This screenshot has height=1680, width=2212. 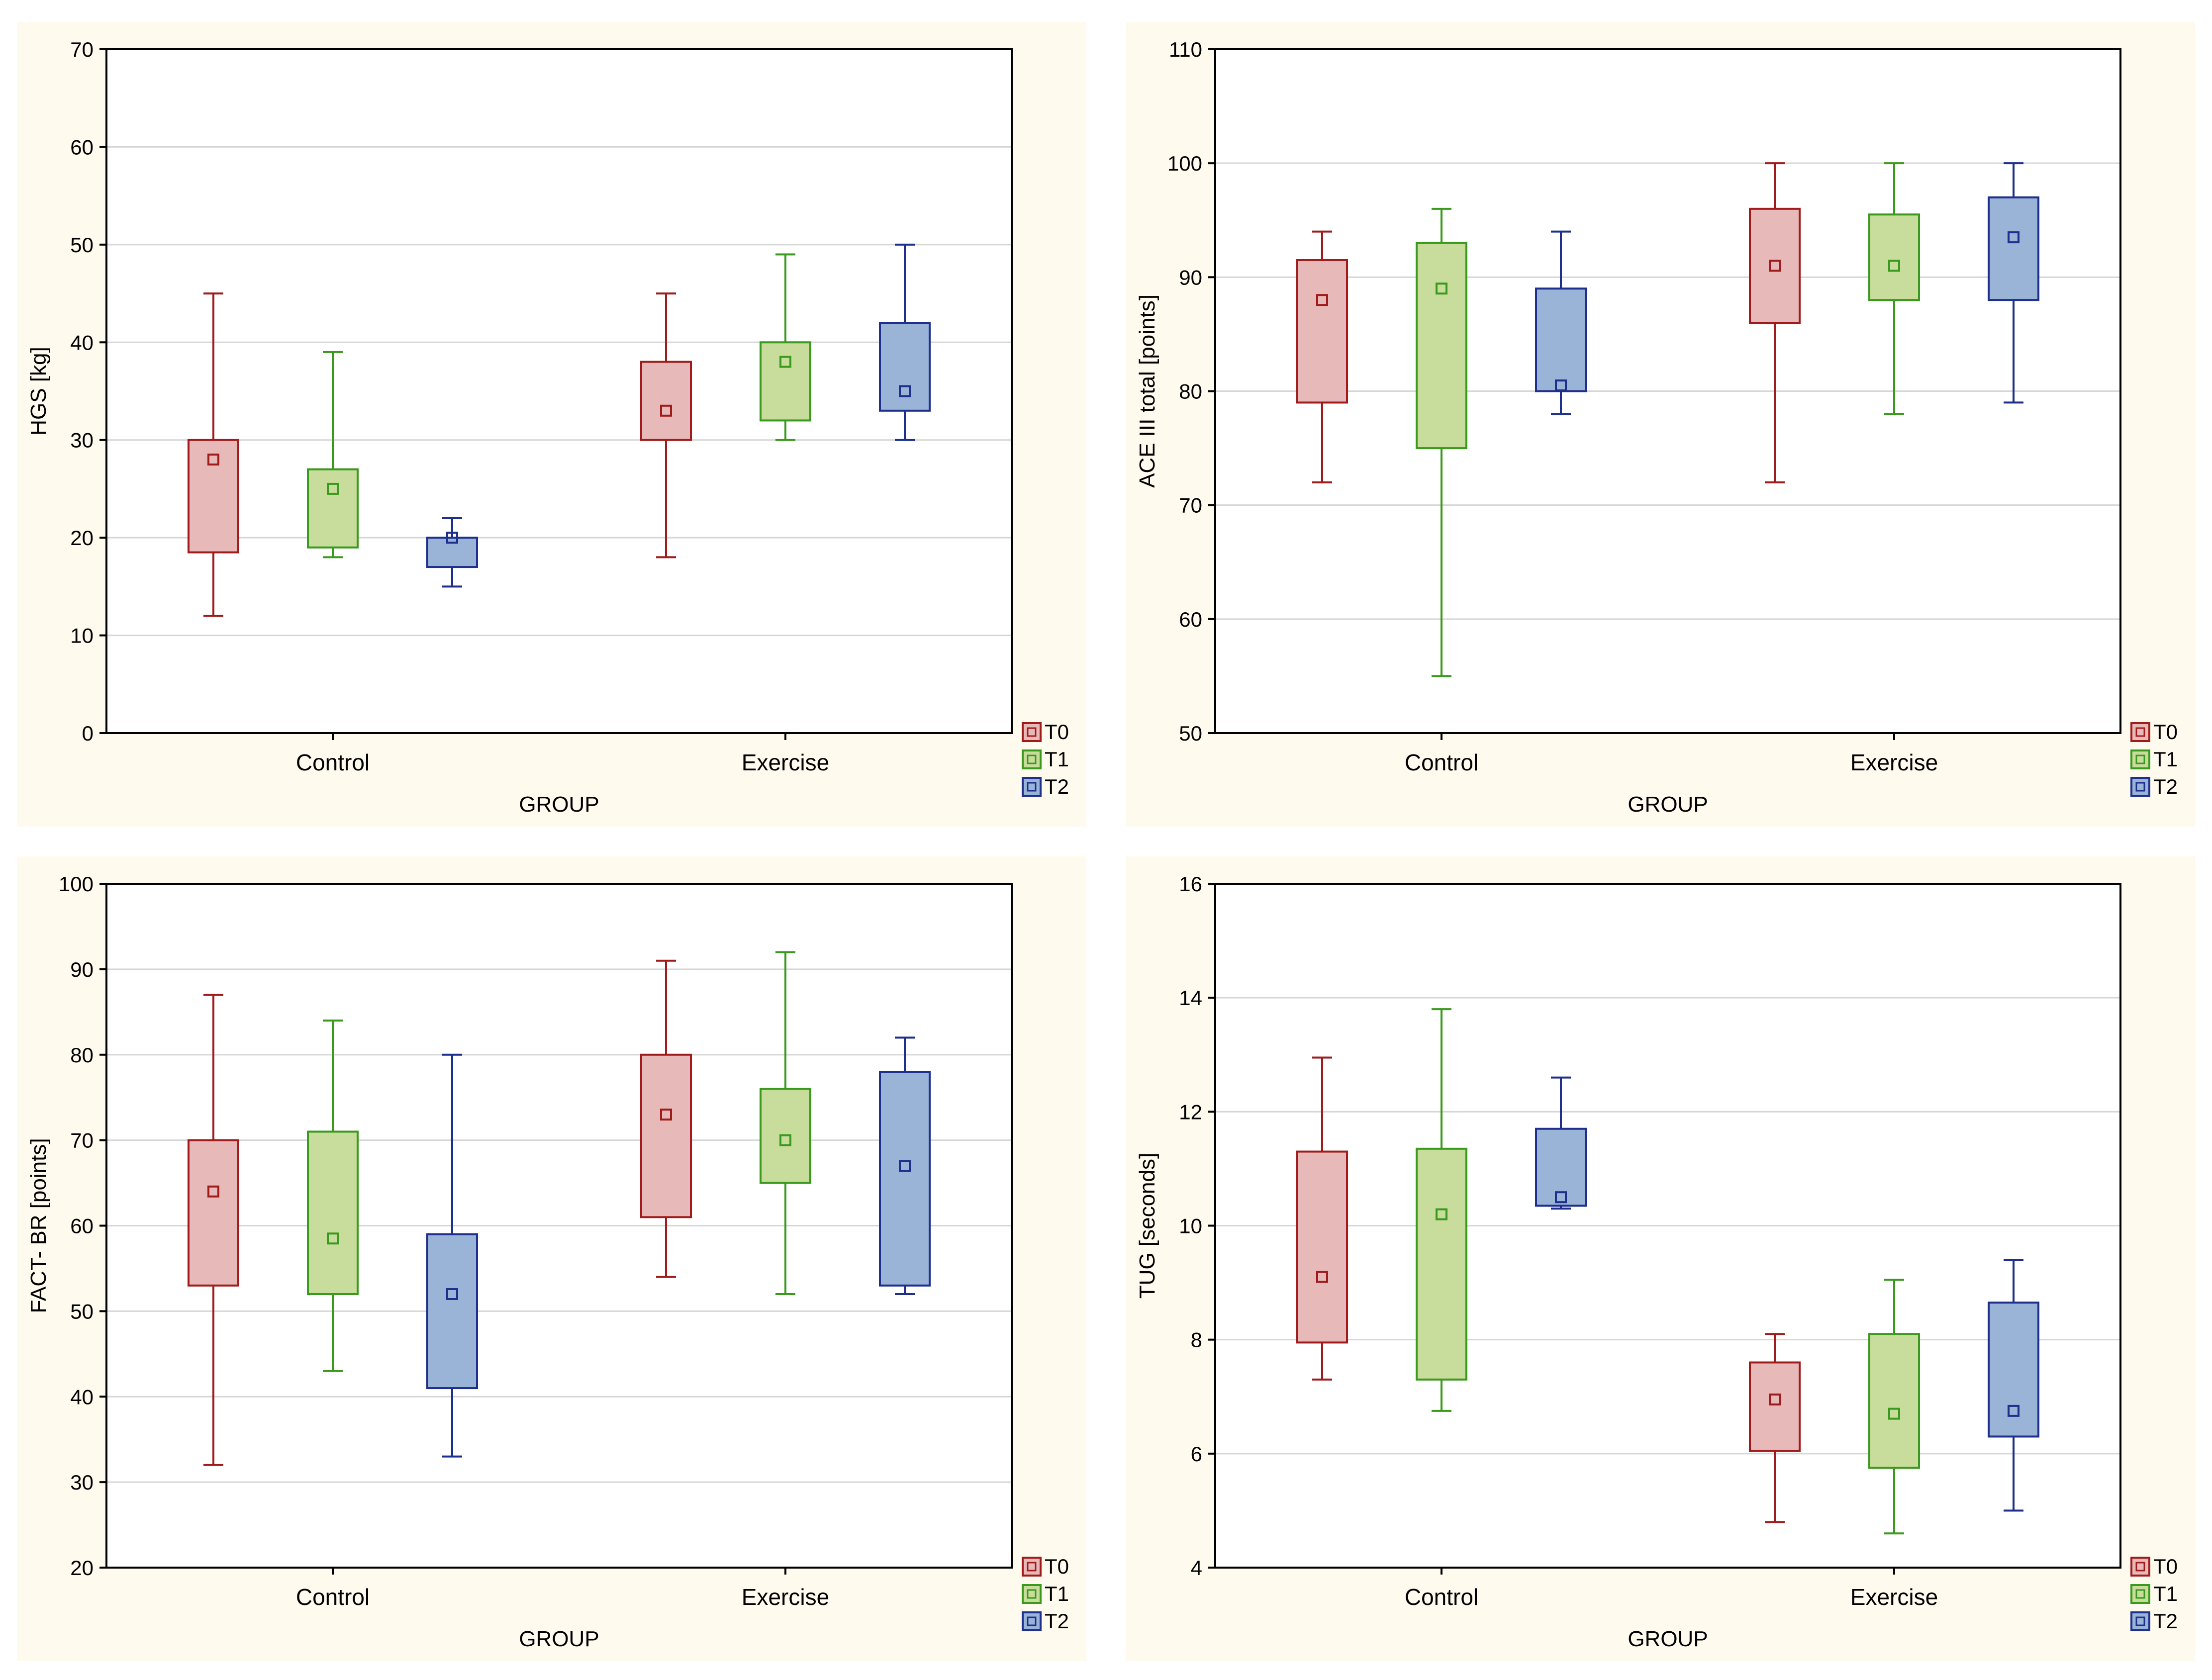 I want to click on y-tick-label: 80, so click(x=82, y=1055).